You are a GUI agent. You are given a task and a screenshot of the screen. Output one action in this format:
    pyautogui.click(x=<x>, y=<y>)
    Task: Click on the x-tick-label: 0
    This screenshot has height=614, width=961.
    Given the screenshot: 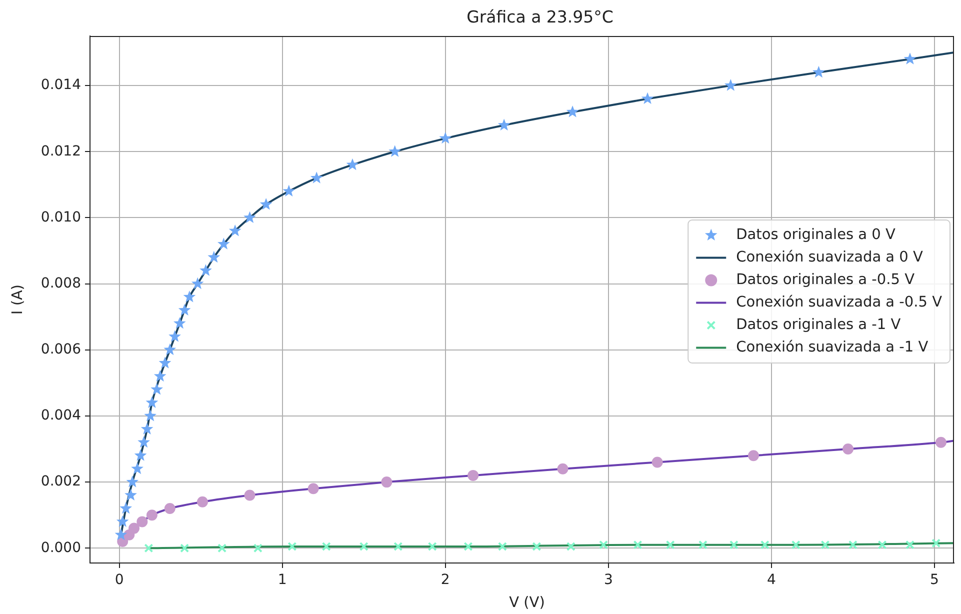 What is the action you would take?
    pyautogui.click(x=119, y=580)
    